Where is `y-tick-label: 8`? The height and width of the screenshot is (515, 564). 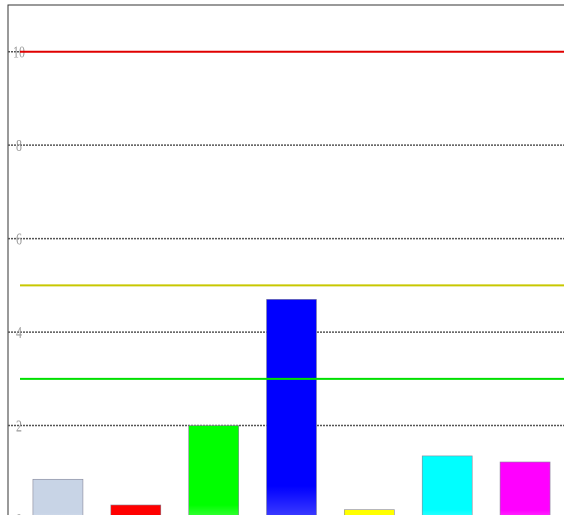
y-tick-label: 8 is located at coordinates (19, 146).